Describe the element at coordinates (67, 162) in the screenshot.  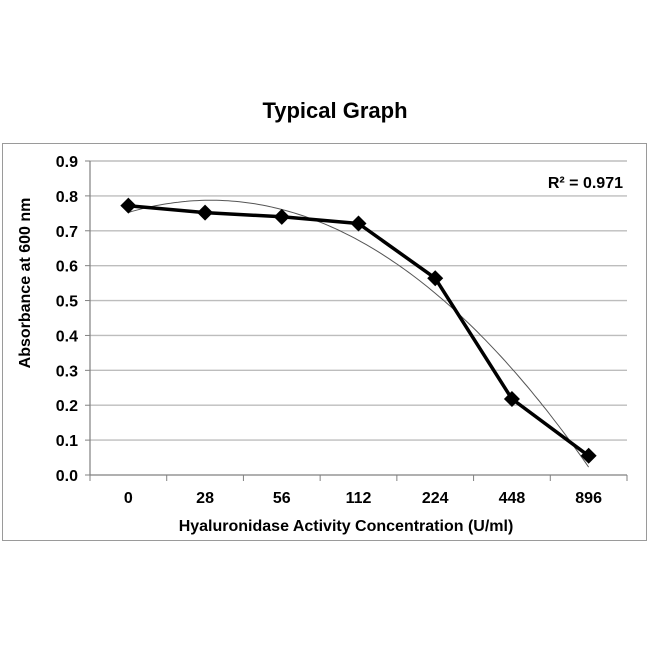
I see `y-tick-label: 0.9` at that location.